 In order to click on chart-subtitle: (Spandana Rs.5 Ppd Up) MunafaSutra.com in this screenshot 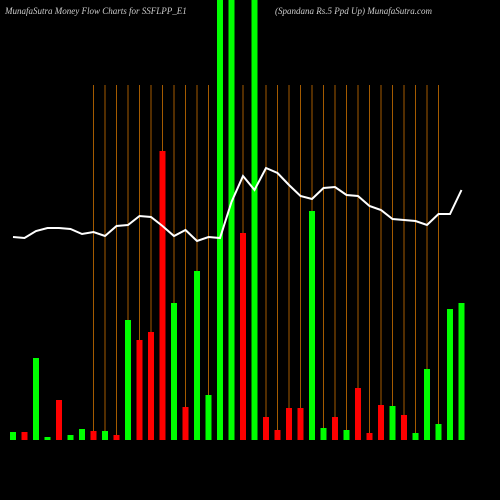, I will do `click(353, 11)`.